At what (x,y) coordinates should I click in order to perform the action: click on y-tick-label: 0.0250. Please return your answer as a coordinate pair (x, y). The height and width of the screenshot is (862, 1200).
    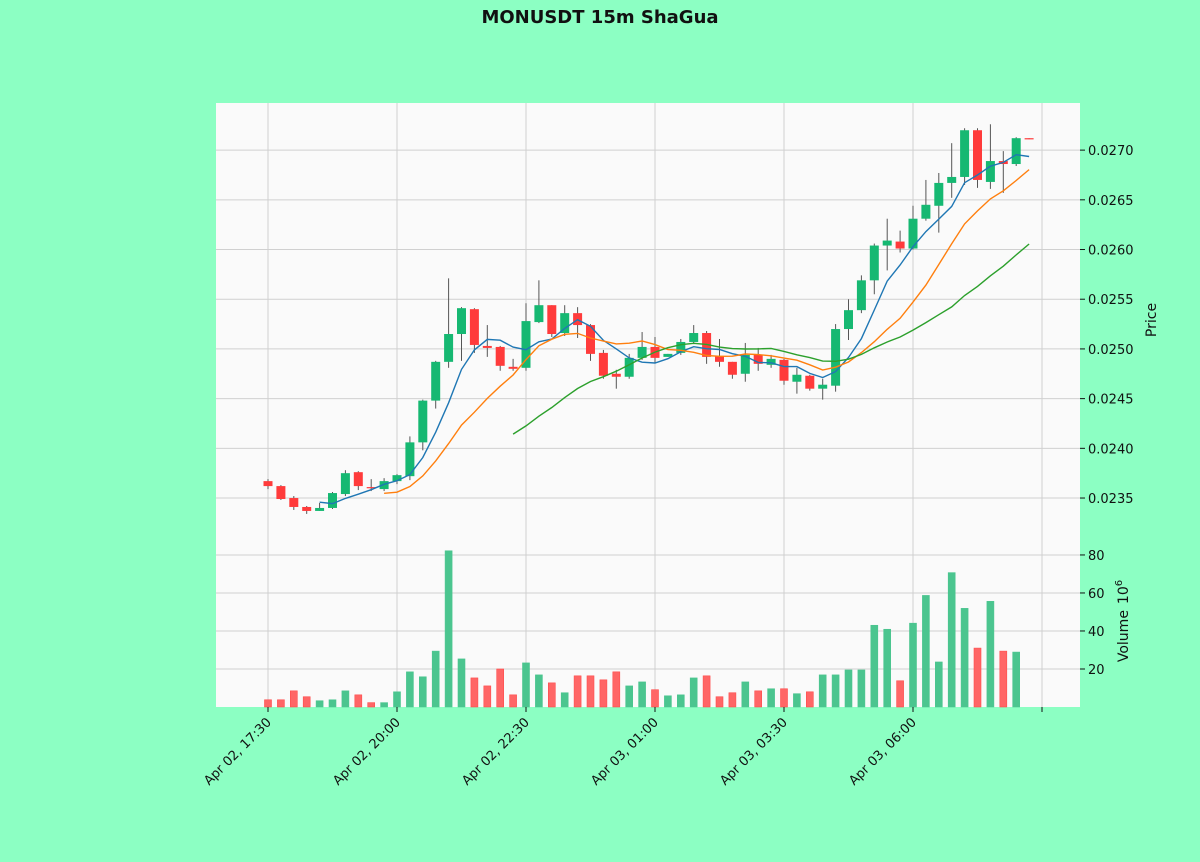
    Looking at the image, I should click on (1111, 350).